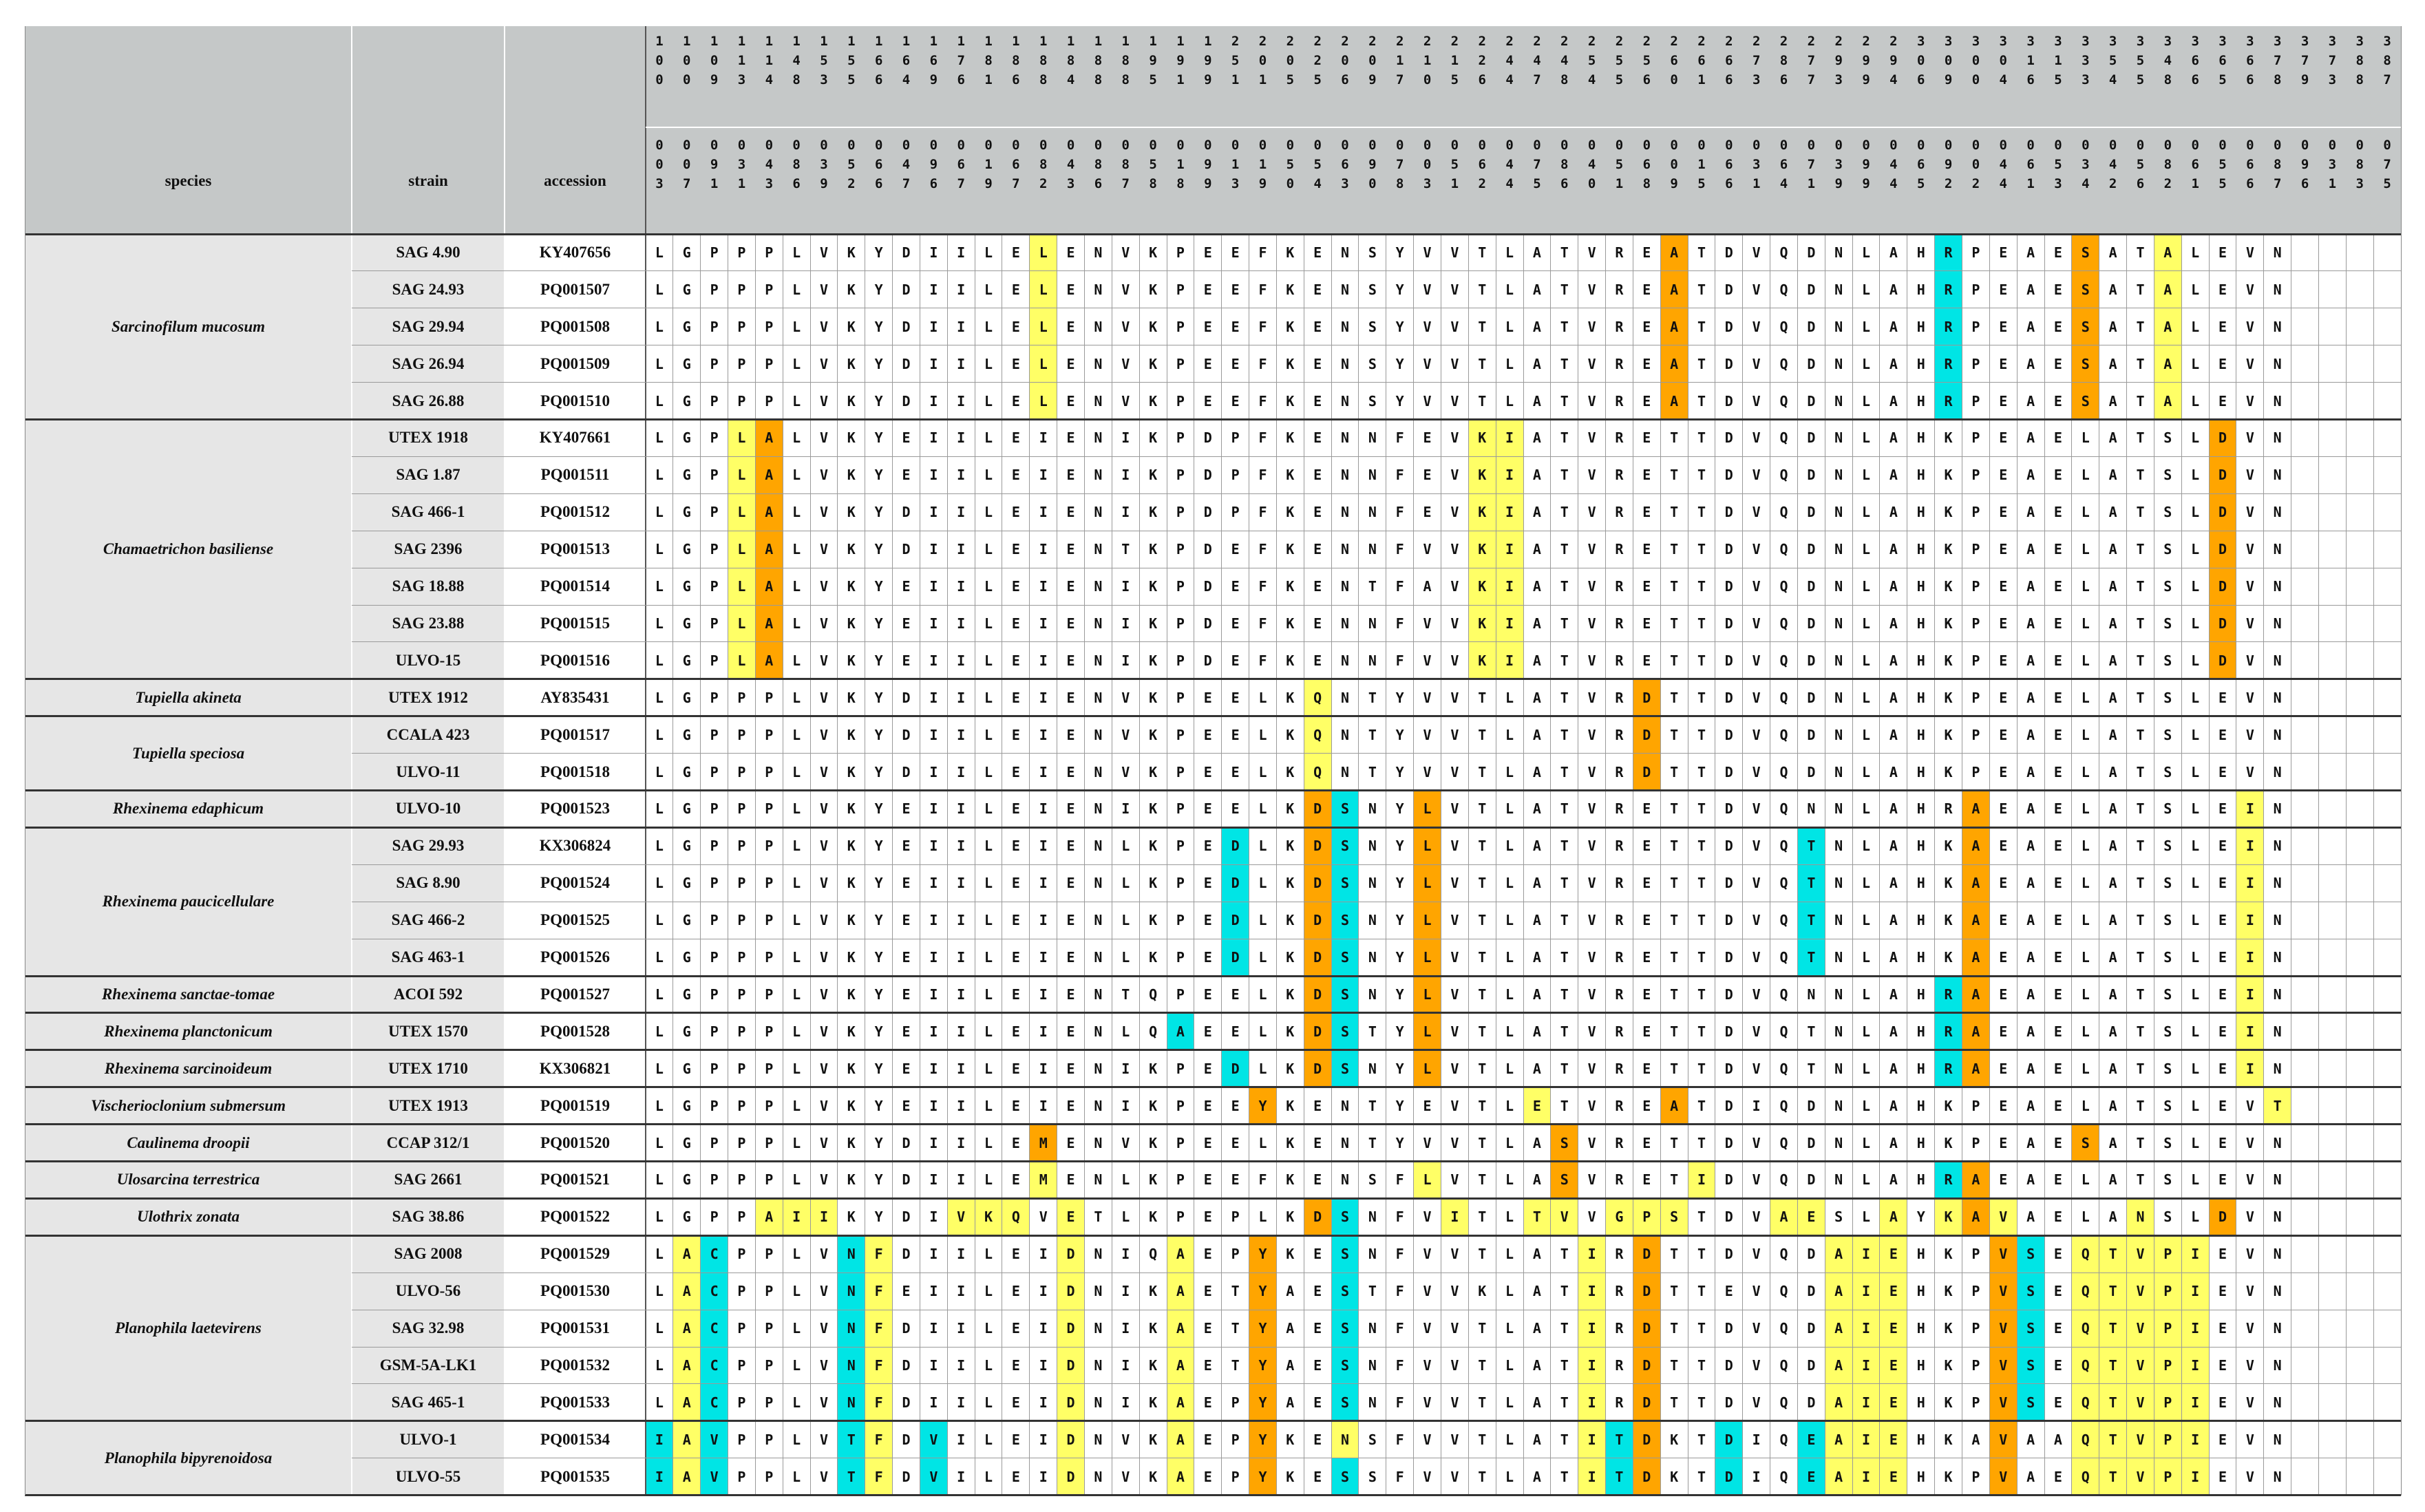 The width and height of the screenshot is (2425, 1512). I want to click on residue-cell: H, so click(1921, 660).